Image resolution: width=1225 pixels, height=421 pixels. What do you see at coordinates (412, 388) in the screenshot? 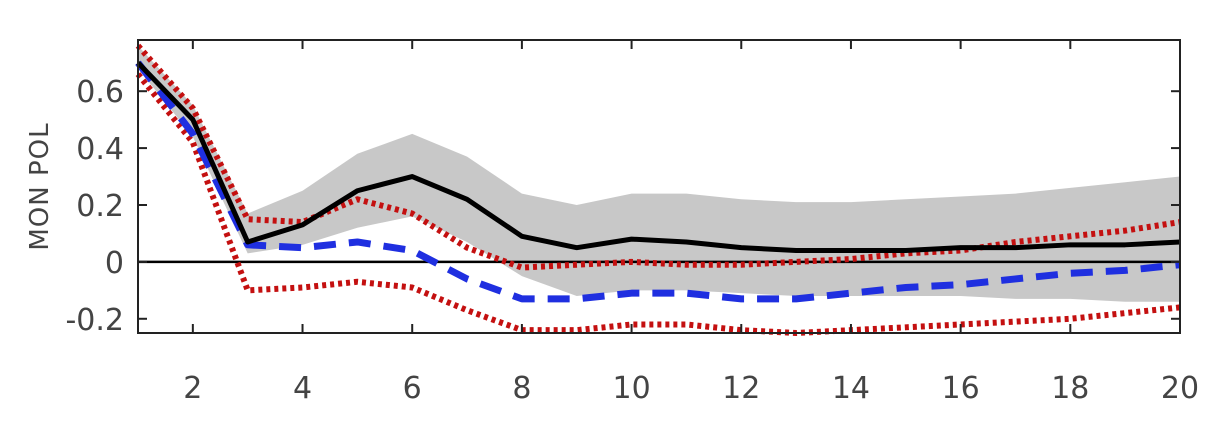
I see `x-tick-label: 6` at bounding box center [412, 388].